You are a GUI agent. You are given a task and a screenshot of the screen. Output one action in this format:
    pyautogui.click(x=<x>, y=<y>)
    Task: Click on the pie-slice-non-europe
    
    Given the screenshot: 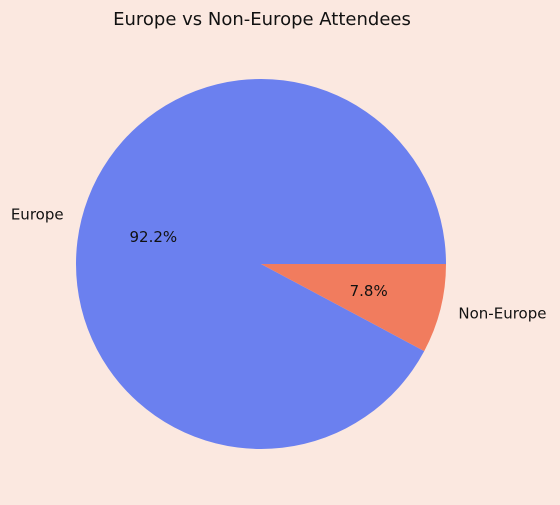 What is the action you would take?
    pyautogui.click(x=353, y=308)
    